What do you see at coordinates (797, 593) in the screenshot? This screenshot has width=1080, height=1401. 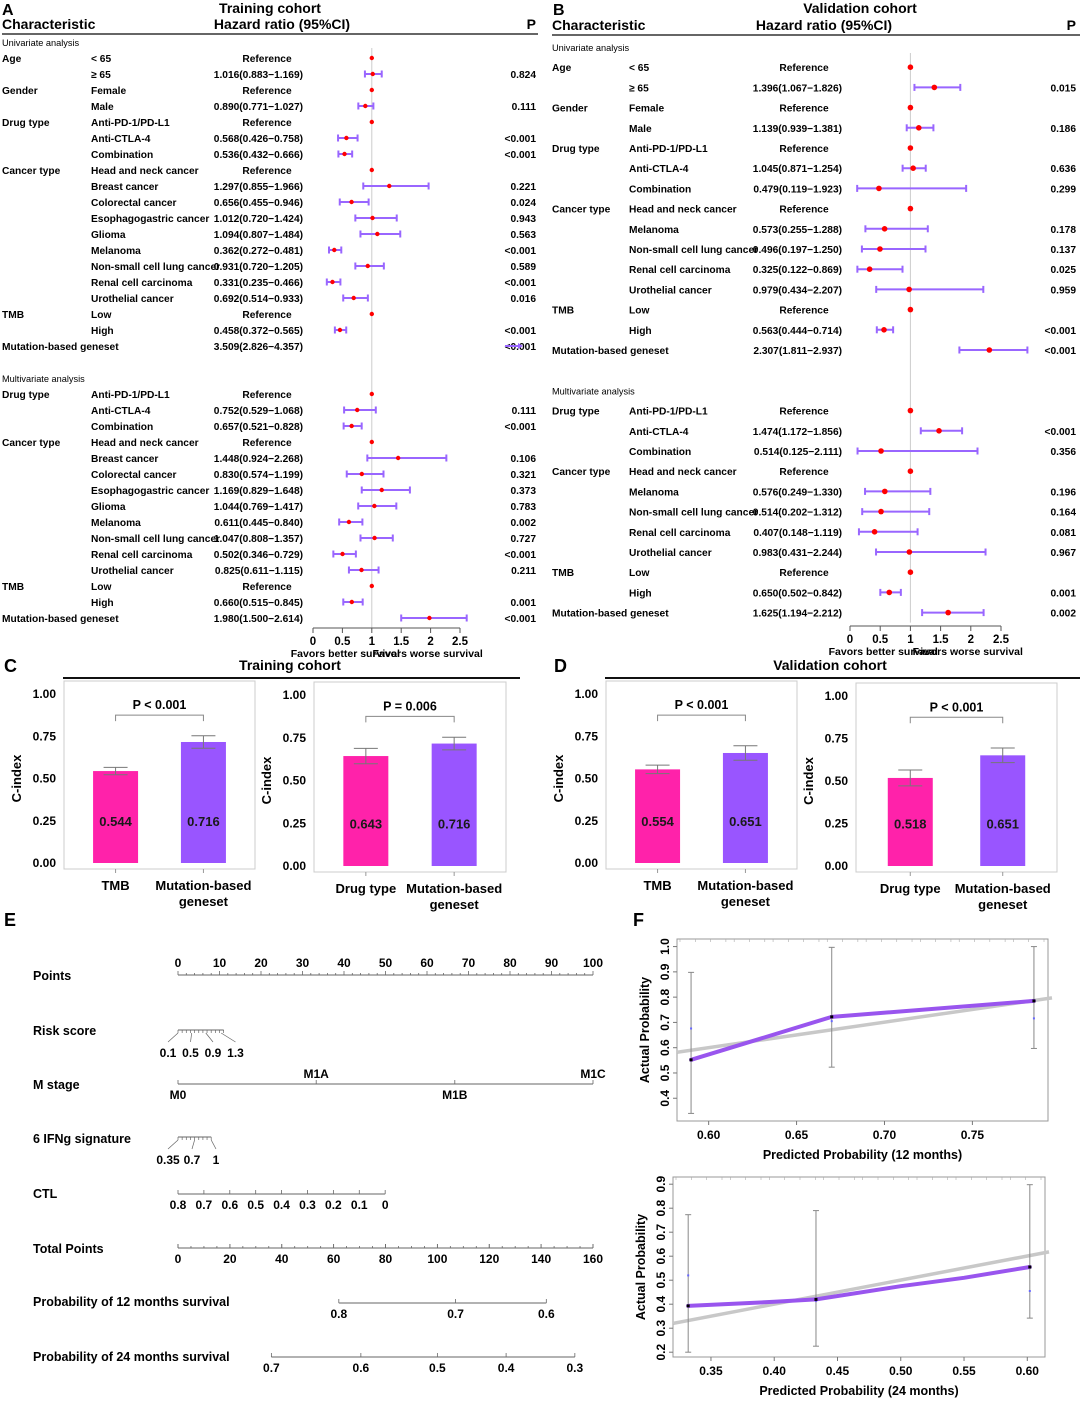 I see `row-hr-text: 0.650(0.502−0.842)` at bounding box center [797, 593].